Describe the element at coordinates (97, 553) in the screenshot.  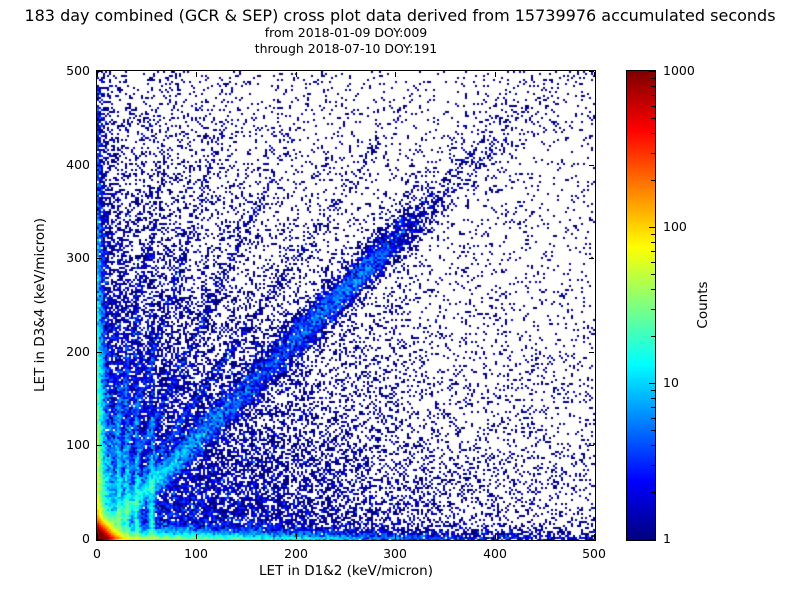
I see `x-tick-label-0: 0` at that location.